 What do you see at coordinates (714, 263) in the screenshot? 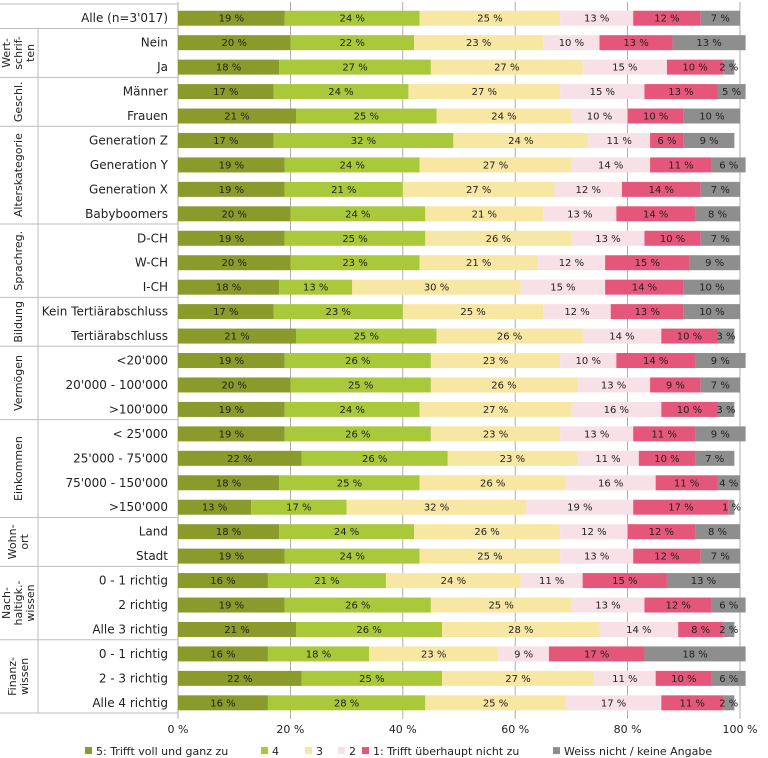
I see `data-label: 9 %` at bounding box center [714, 263].